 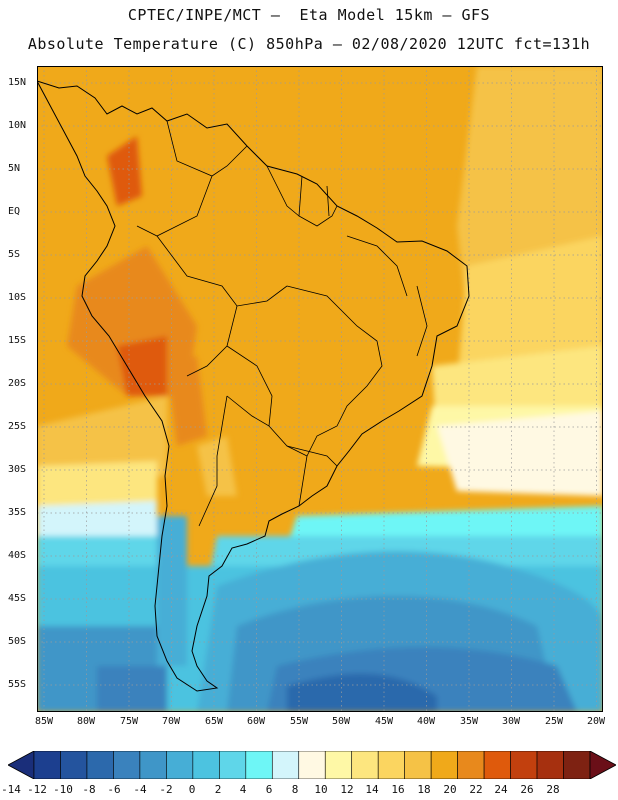 I want to click on colorbar-label: -14, so click(x=11, y=789).